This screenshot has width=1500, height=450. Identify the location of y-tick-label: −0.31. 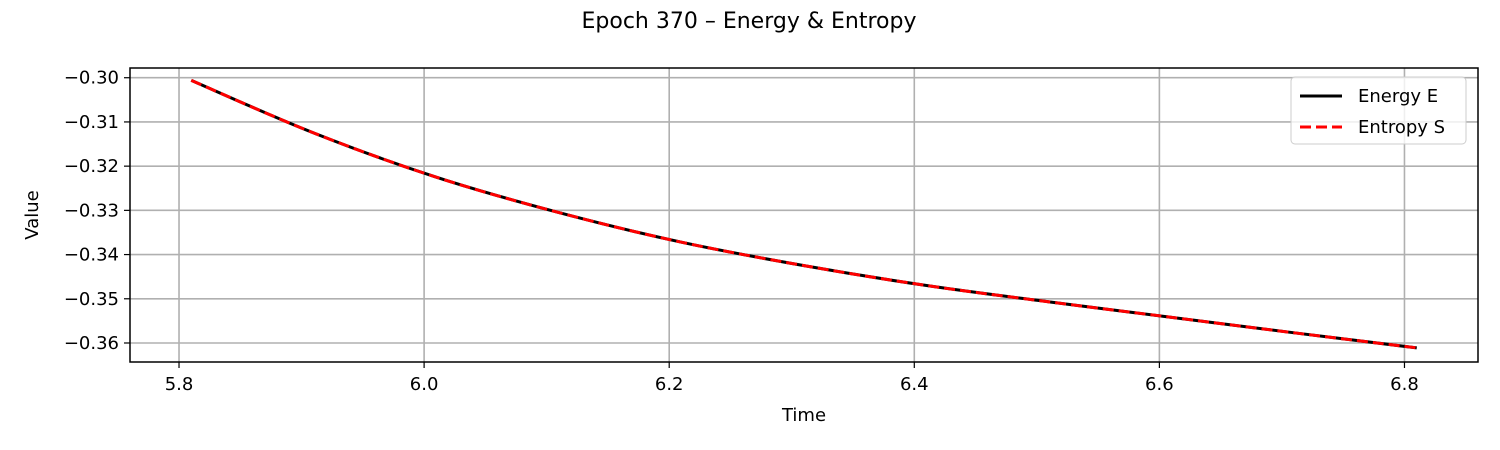
(91, 122).